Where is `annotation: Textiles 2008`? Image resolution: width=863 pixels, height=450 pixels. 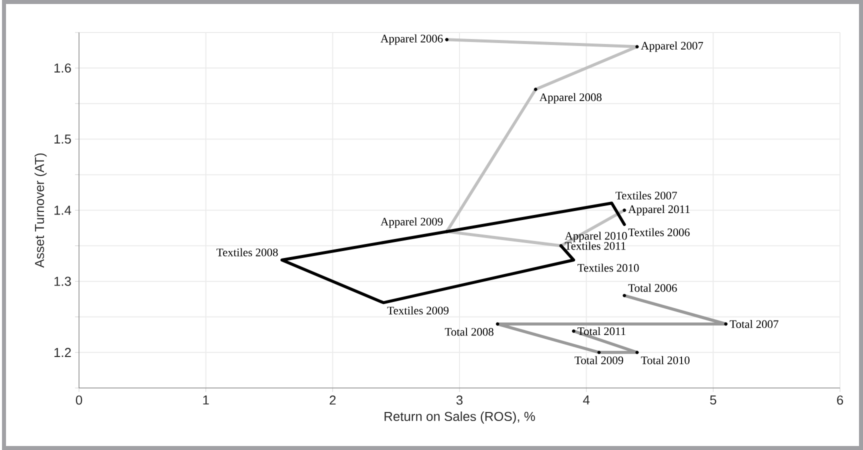
annotation: Textiles 2008 is located at coordinates (247, 252).